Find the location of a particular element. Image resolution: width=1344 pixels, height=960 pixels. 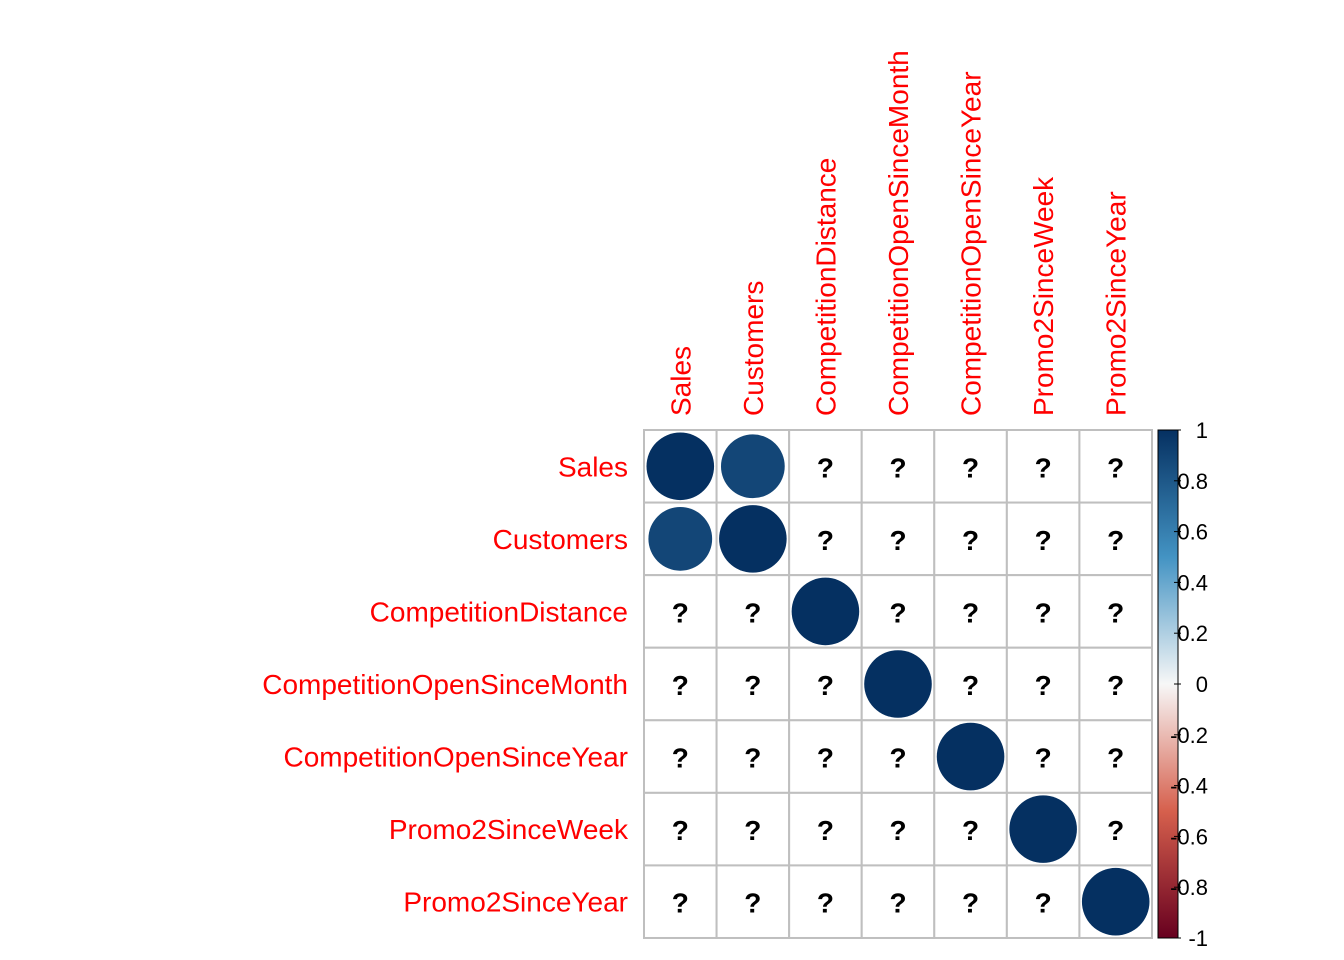

row-label: CompetitionOpenSinceYear is located at coordinates (455, 757).